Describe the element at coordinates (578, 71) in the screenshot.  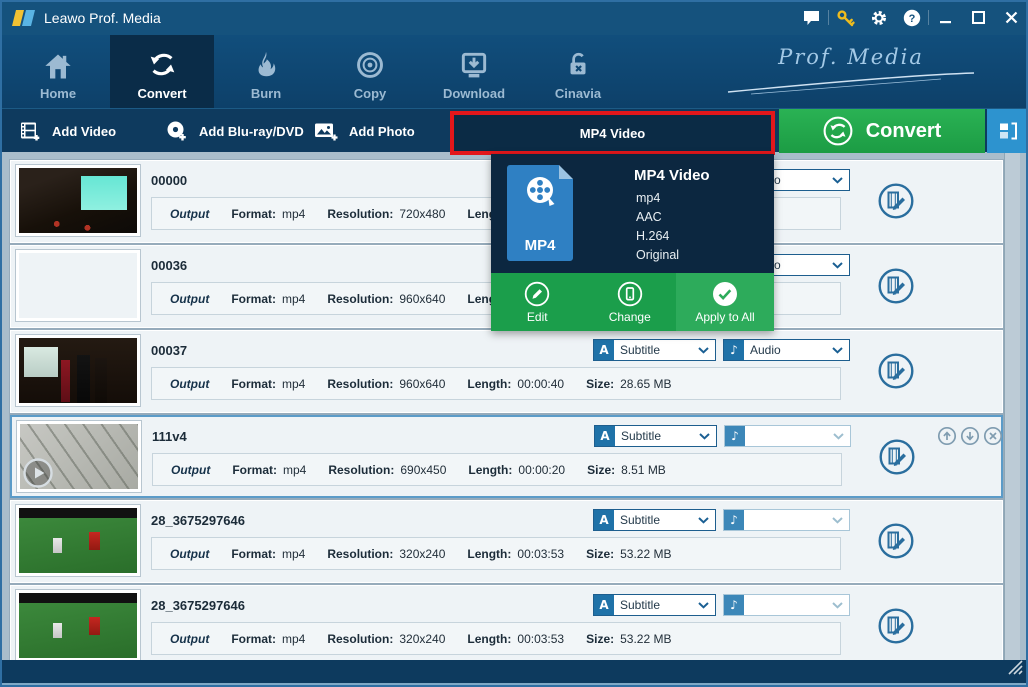
I see `tab-cinavia: Cinavia` at that location.